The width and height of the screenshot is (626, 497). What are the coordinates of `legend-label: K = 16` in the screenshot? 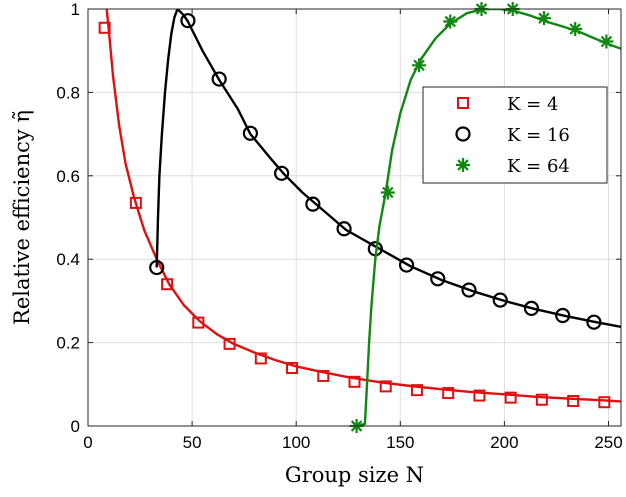 It's located at (538, 135).